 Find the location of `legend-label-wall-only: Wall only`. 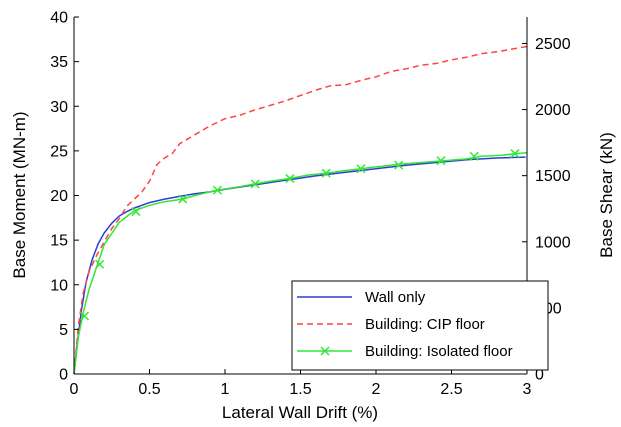

legend-label-wall-only: Wall only is located at coordinates (395, 297).